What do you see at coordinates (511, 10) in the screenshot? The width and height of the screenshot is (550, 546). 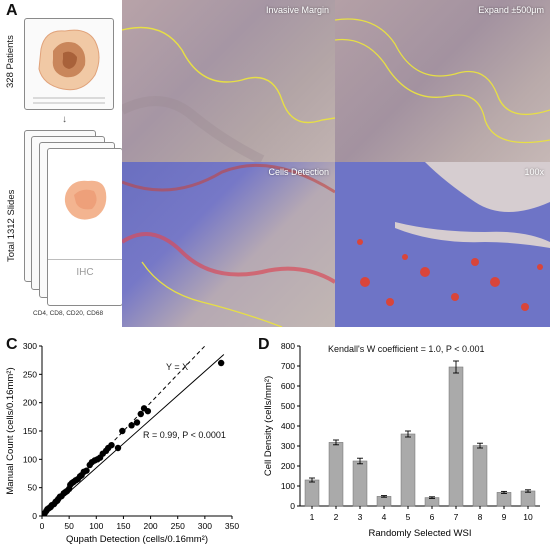 I see `tile-label-expand: Expand ±500μm` at bounding box center [511, 10].